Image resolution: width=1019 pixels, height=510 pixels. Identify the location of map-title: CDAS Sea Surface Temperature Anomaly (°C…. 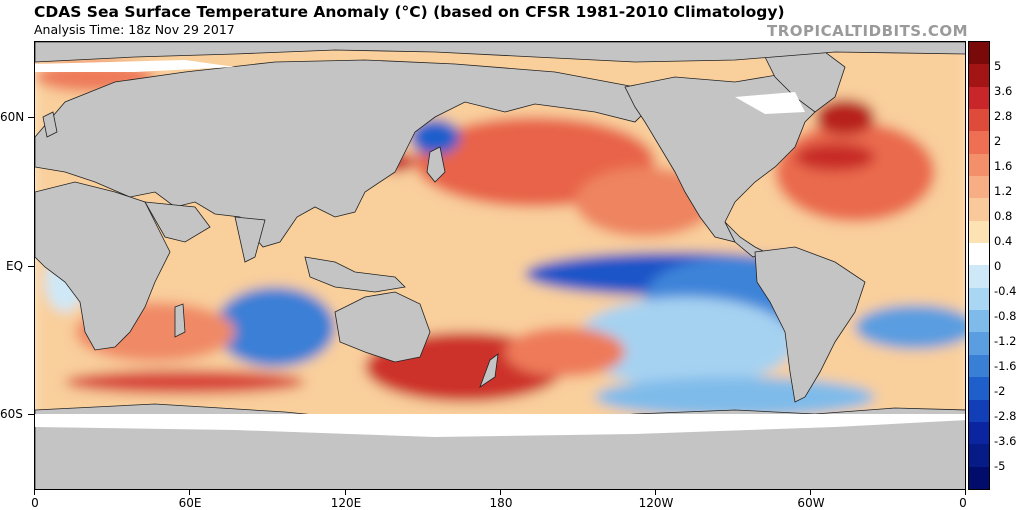
(409, 12).